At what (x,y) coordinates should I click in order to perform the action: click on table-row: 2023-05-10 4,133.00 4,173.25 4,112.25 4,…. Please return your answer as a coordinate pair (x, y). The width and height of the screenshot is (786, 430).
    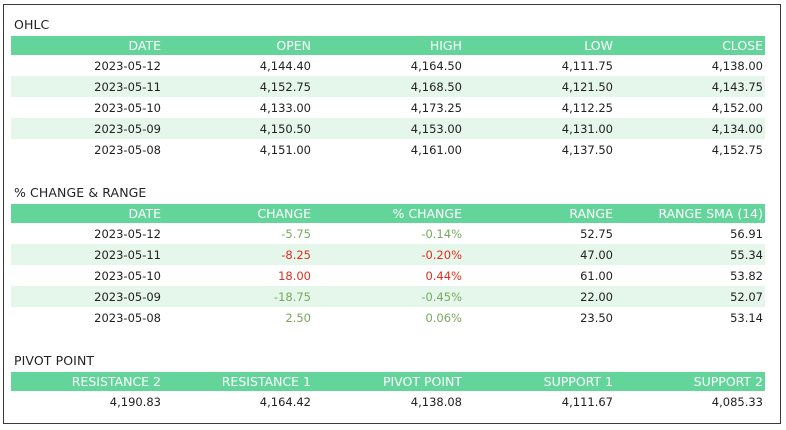
    Looking at the image, I should click on (388, 107).